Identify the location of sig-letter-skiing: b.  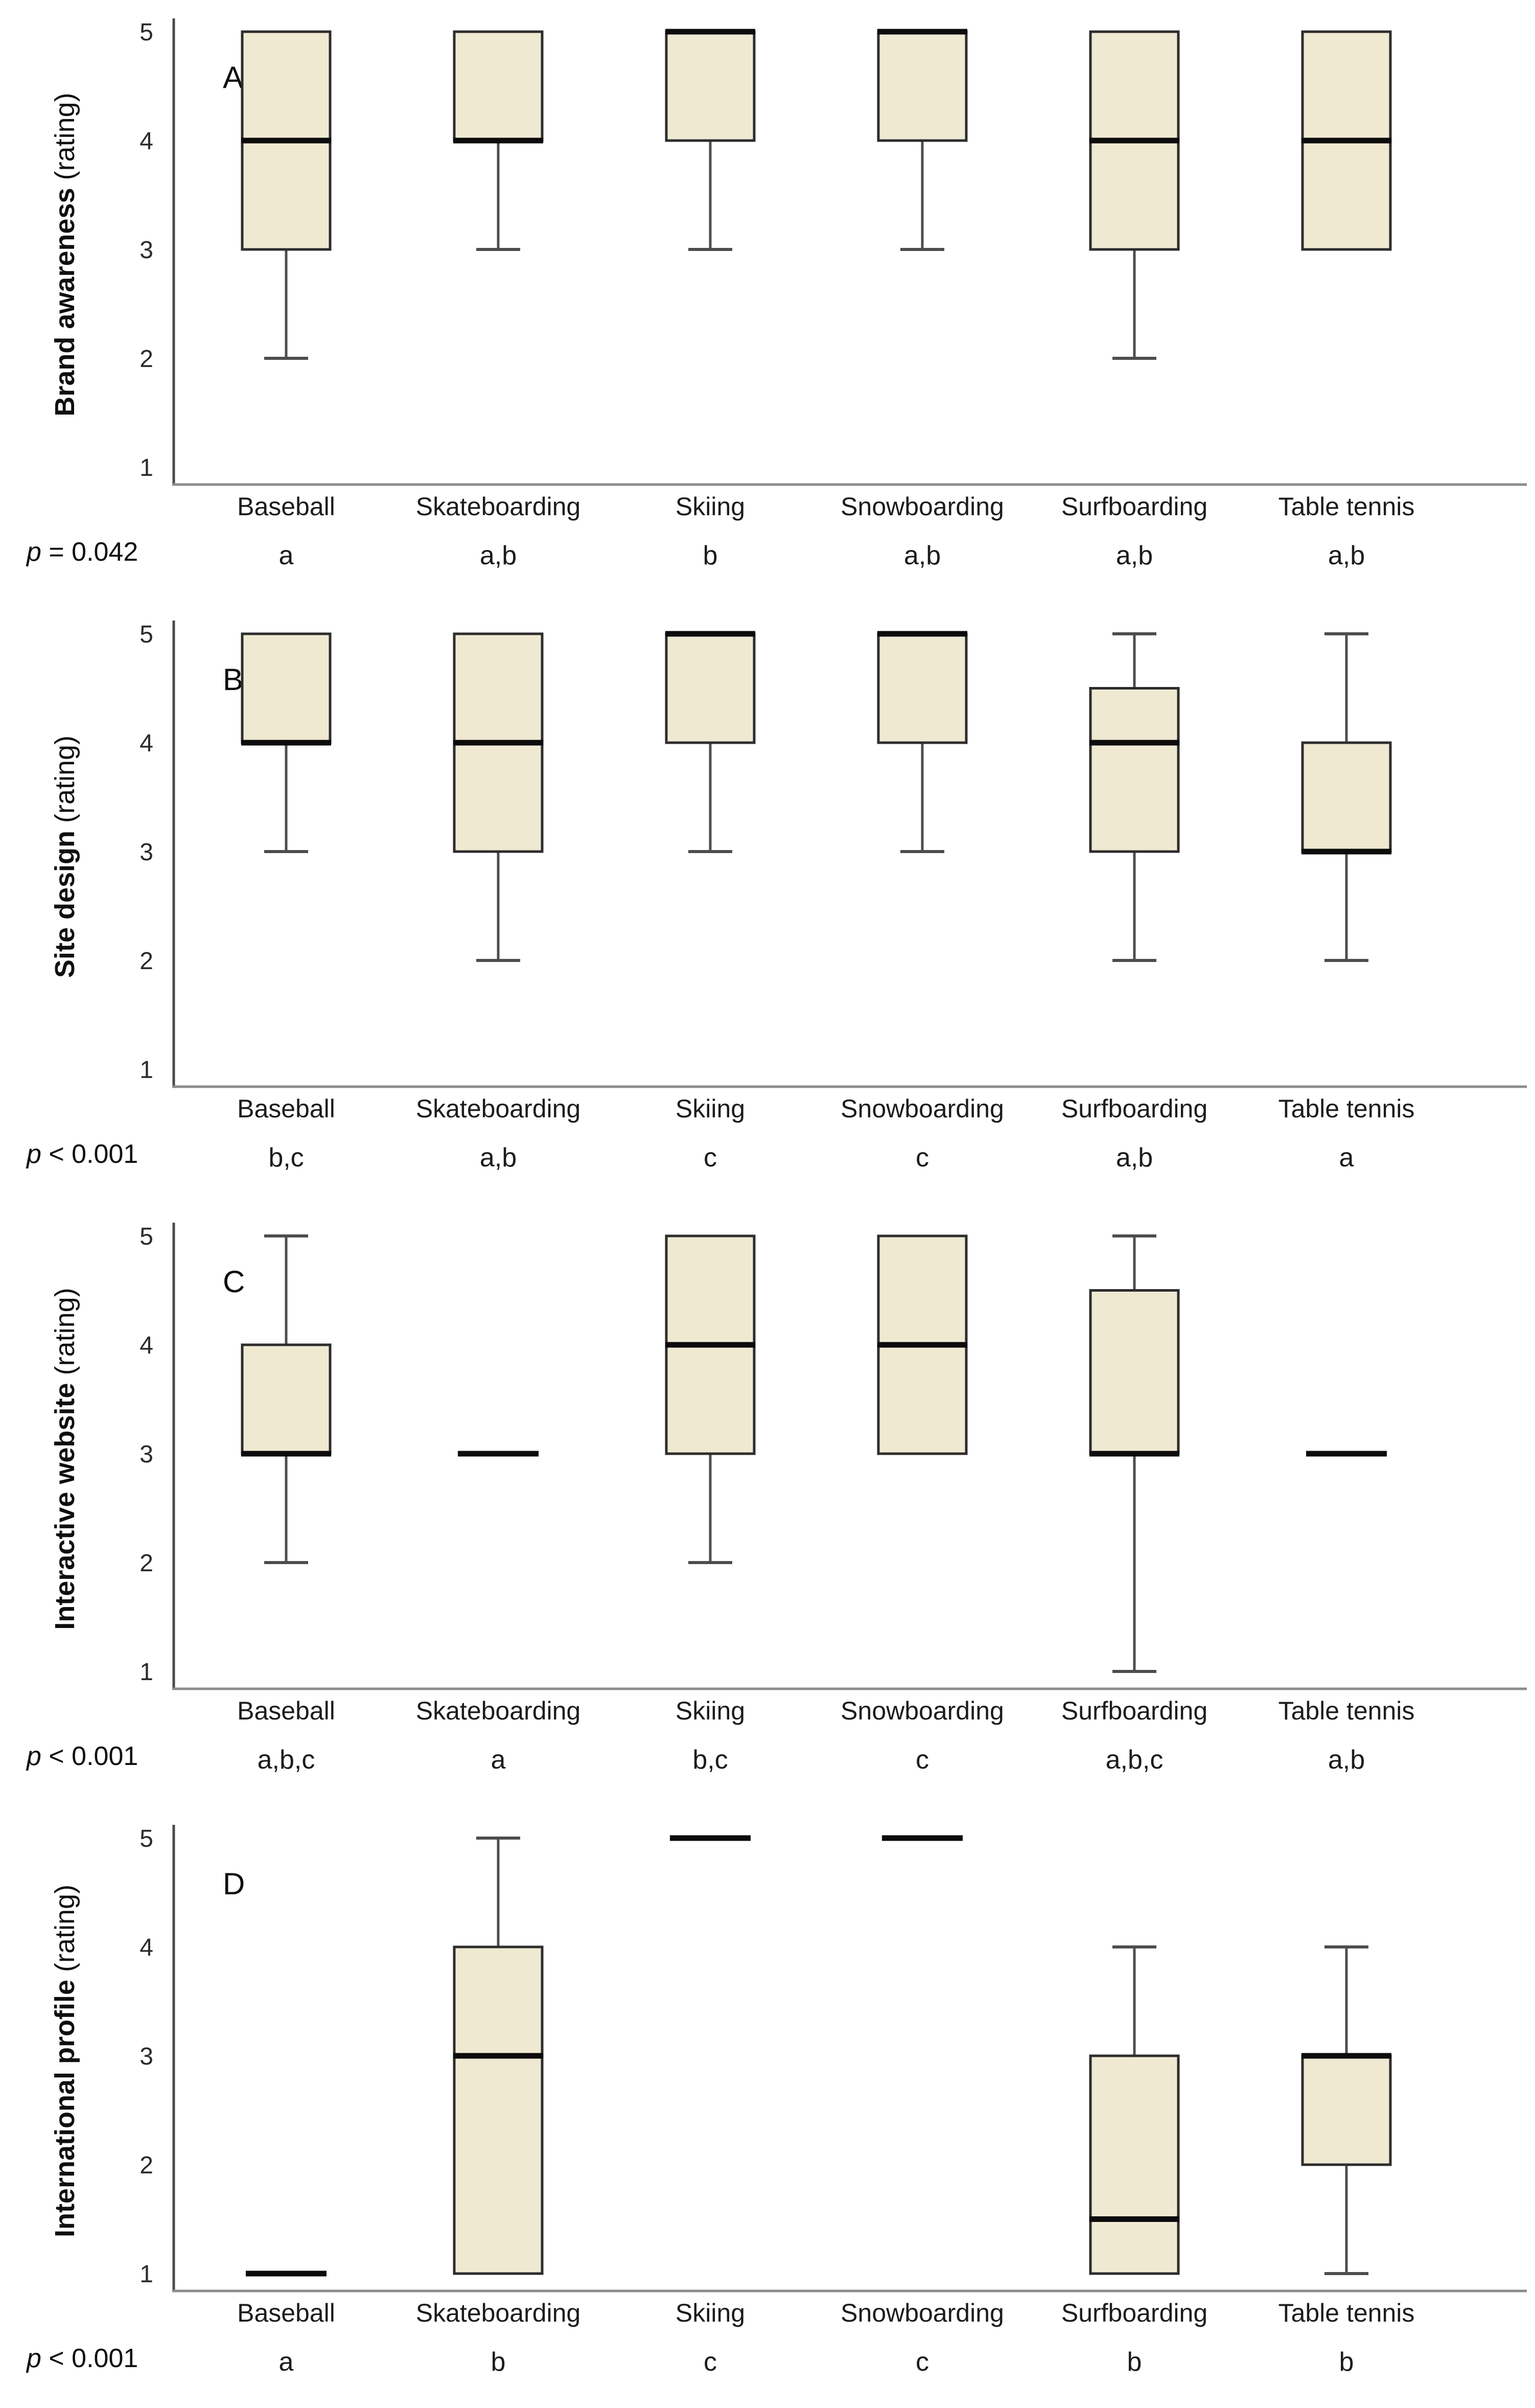
(710, 555).